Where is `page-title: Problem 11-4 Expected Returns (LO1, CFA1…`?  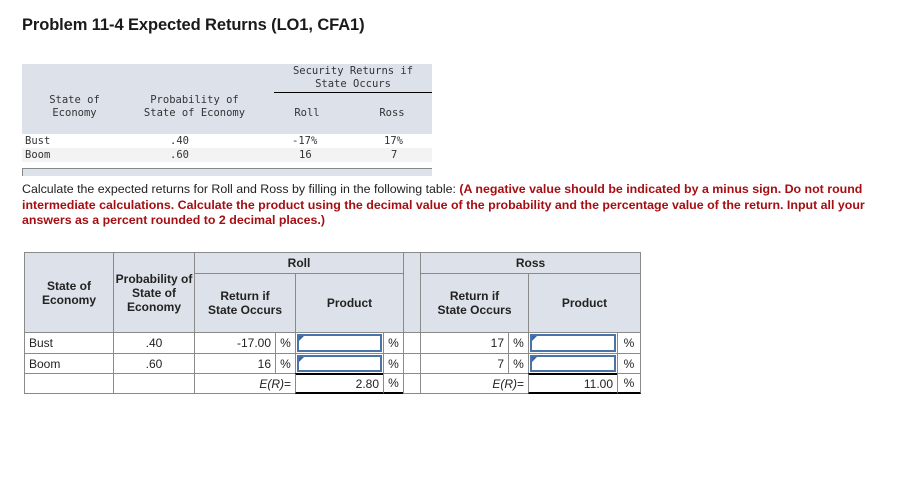
page-title: Problem 11-4 Expected Returns (LO1, CFA1… is located at coordinates (193, 25).